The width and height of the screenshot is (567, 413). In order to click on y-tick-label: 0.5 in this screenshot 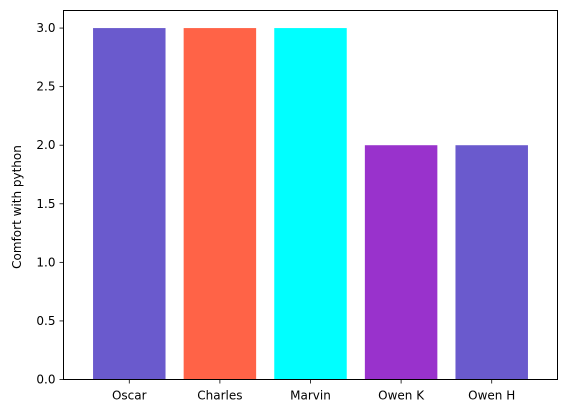, I will do `click(45, 321)`.